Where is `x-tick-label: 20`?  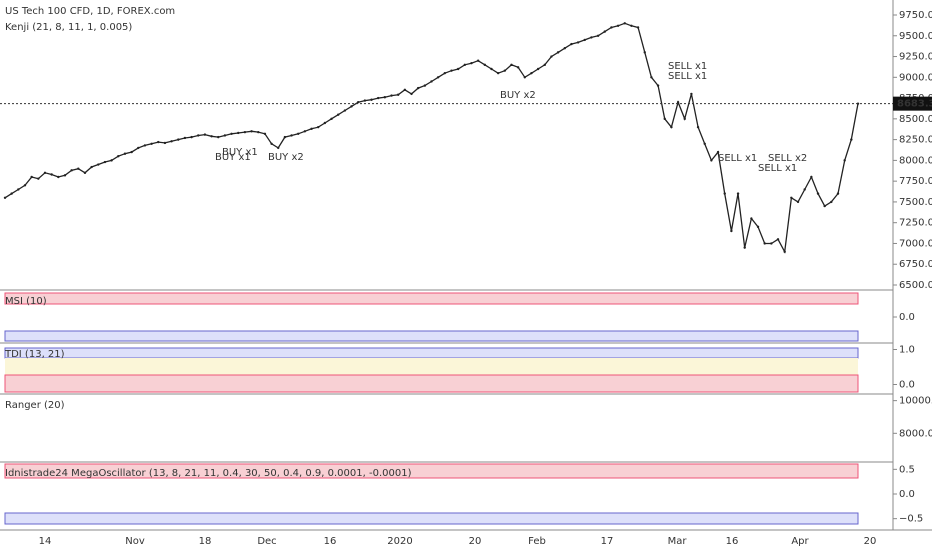
x-tick-label: 20 is located at coordinates (475, 541).